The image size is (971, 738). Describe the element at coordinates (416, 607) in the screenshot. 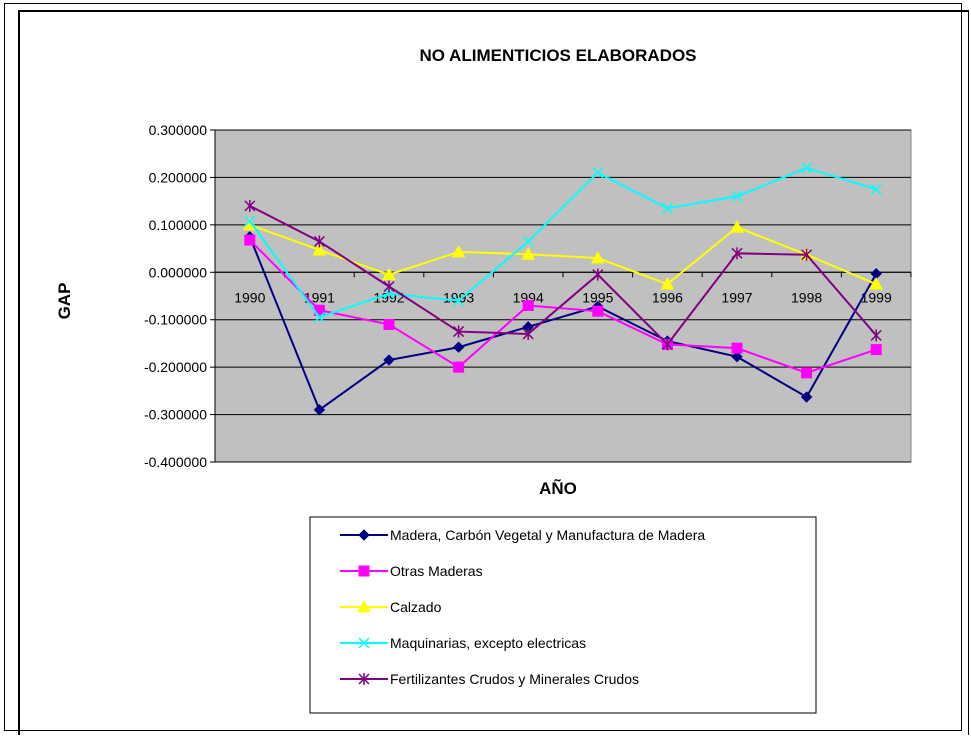

I see `legend-label: Calzado` at that location.